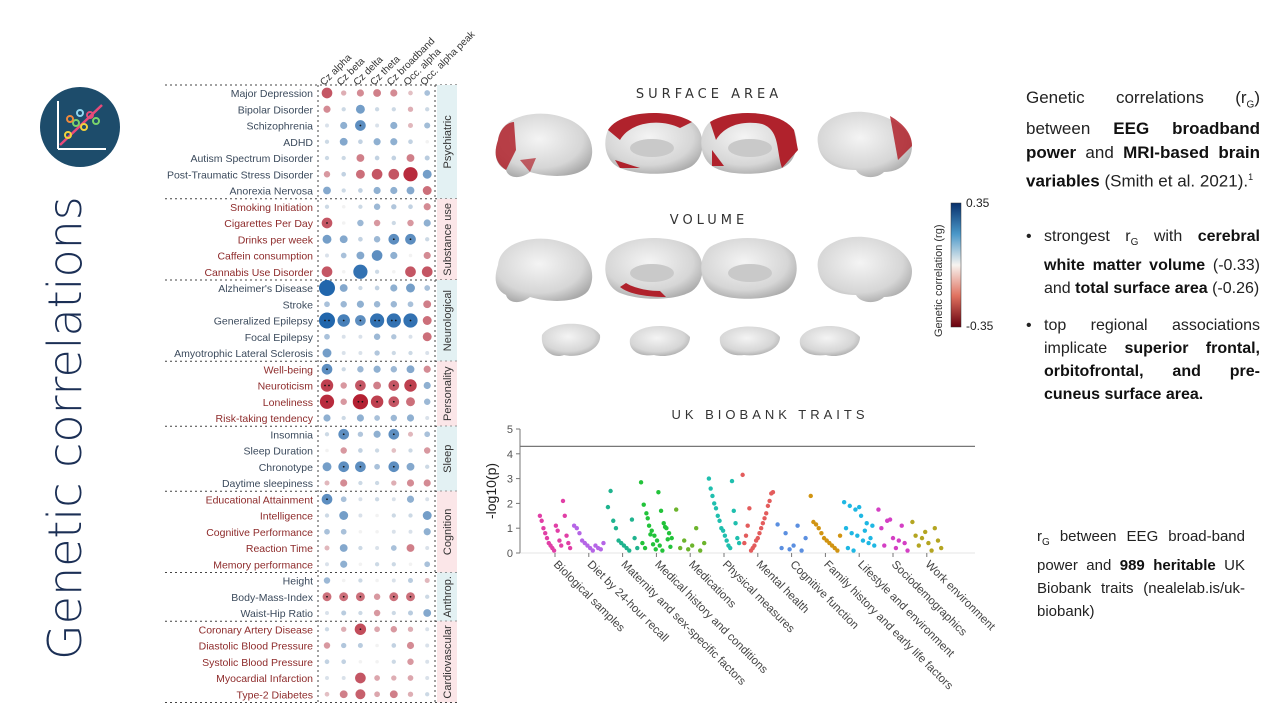  What do you see at coordinates (510, 430) in the screenshot?
I see `y-tick-label: 5` at bounding box center [510, 430].